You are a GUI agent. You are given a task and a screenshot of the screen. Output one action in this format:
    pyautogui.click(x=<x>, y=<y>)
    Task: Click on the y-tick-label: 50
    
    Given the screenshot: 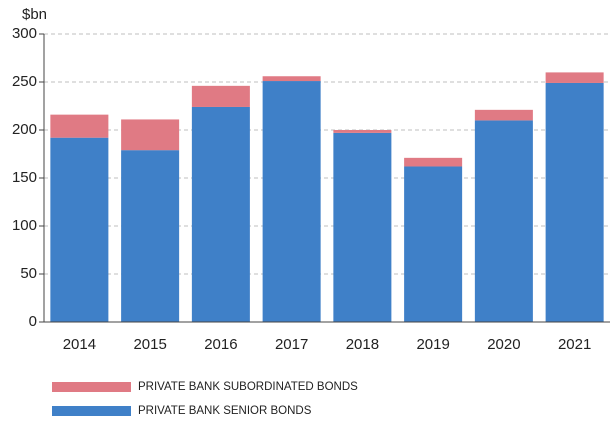 What is the action you would take?
    pyautogui.click(x=28, y=273)
    